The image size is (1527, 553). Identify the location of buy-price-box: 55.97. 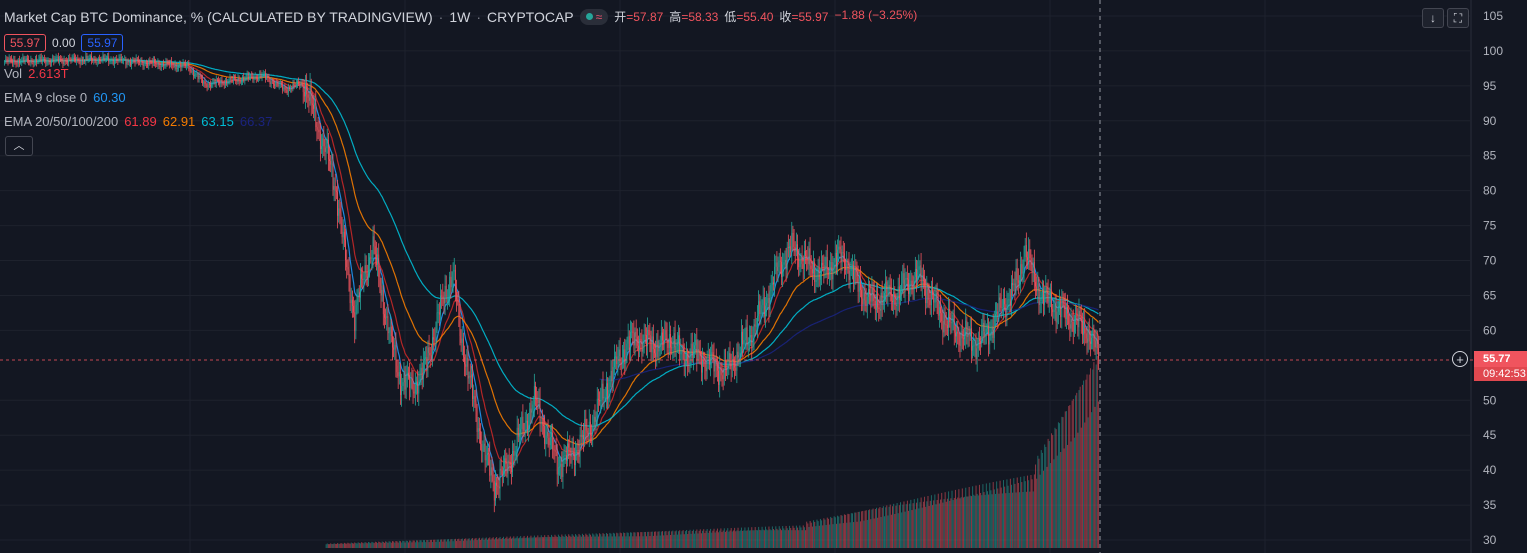
(102, 43).